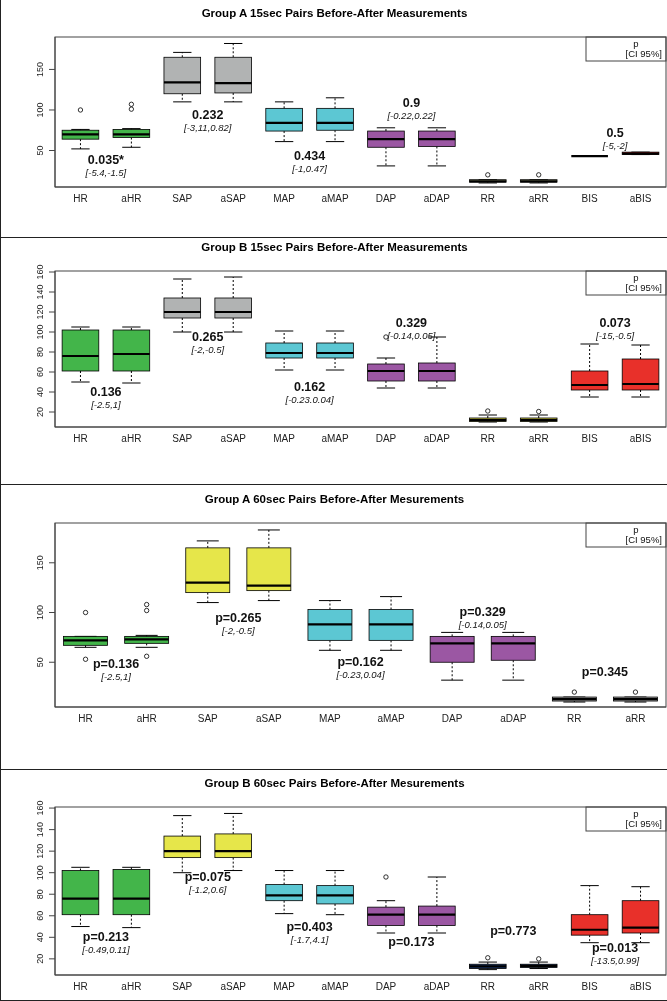 The width and height of the screenshot is (667, 1001). Describe the element at coordinates (513, 930) in the screenshot. I see `annotation: p=0.773` at that location.